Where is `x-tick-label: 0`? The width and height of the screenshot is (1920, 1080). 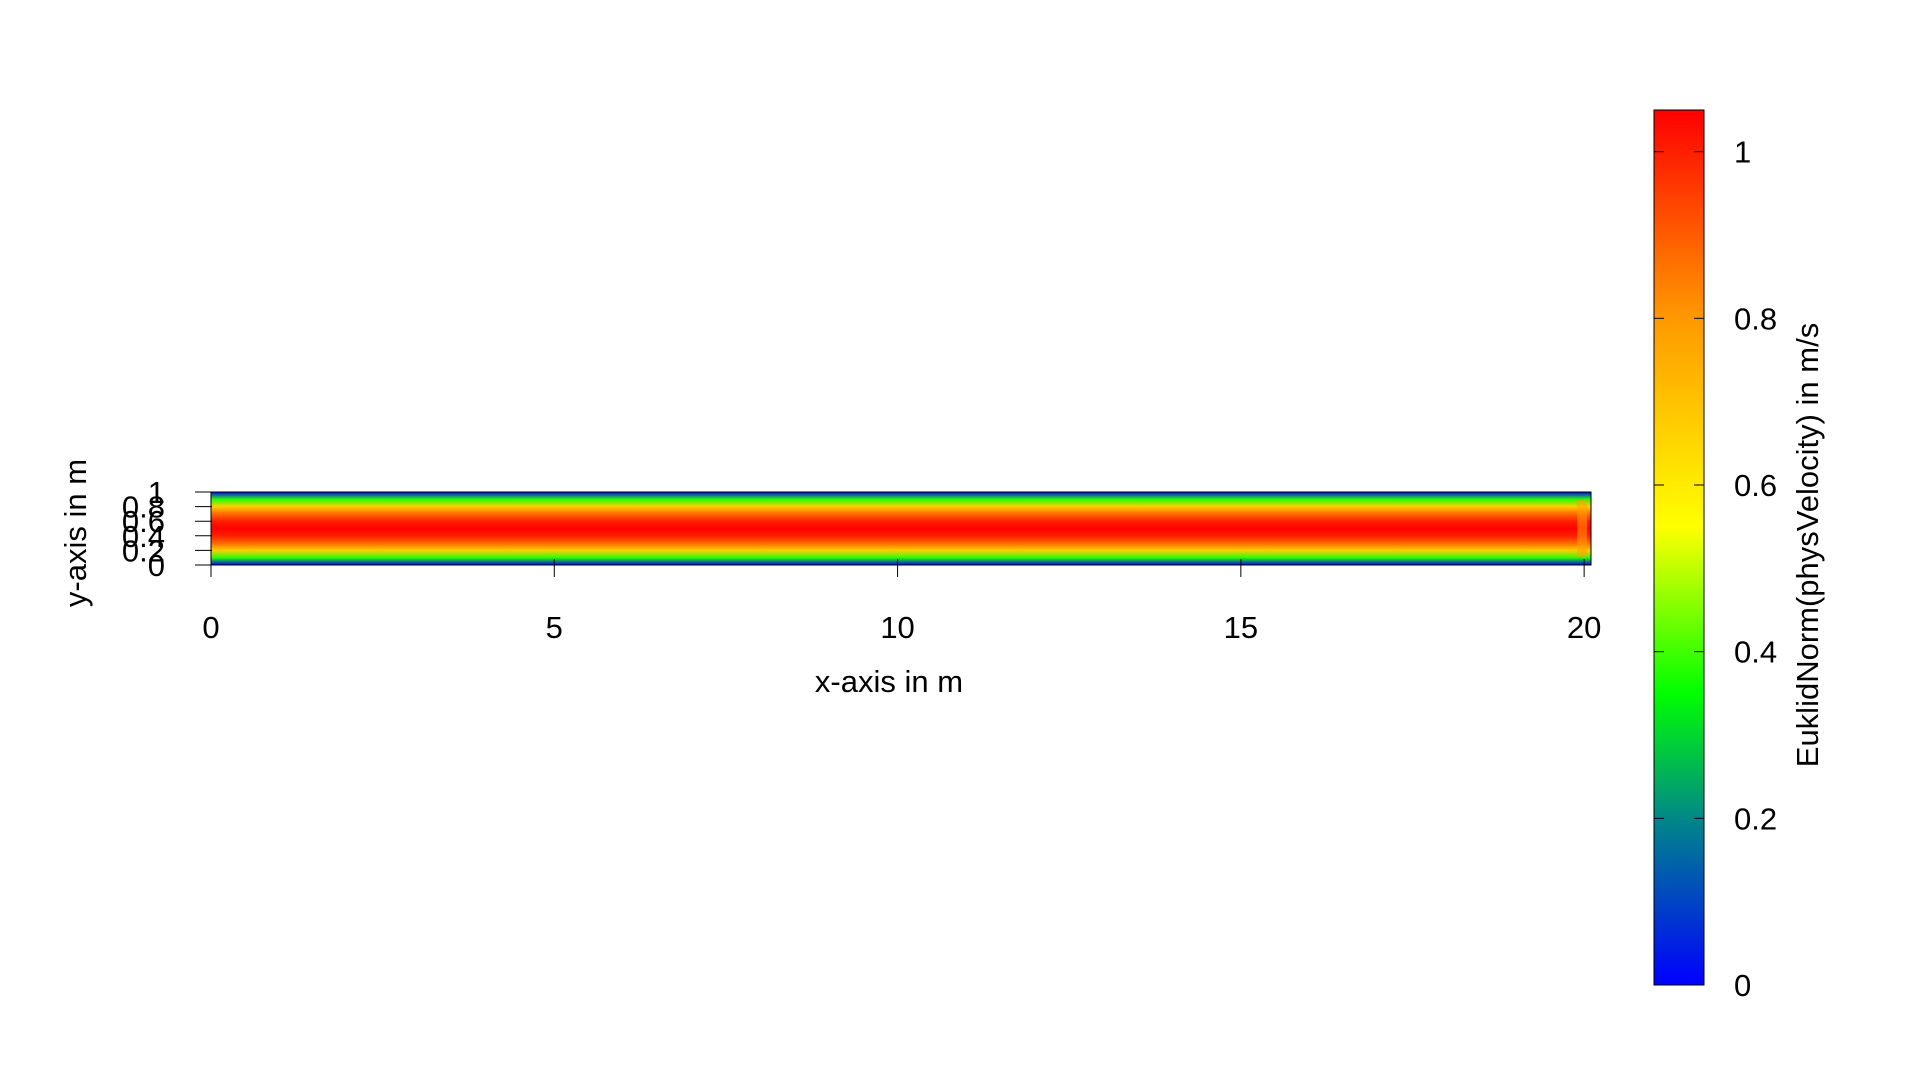
x-tick-label: 0 is located at coordinates (210, 627).